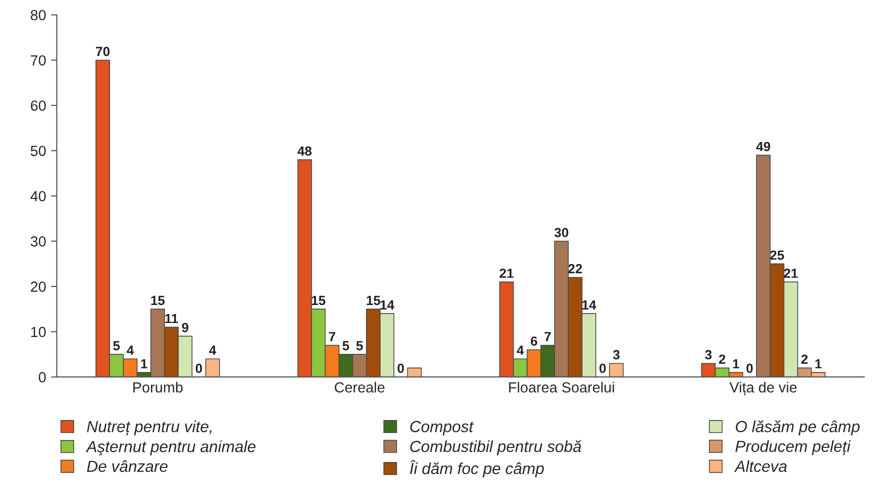  What do you see at coordinates (359, 387) in the screenshot?
I see `x-tick-label: Cereale` at bounding box center [359, 387].